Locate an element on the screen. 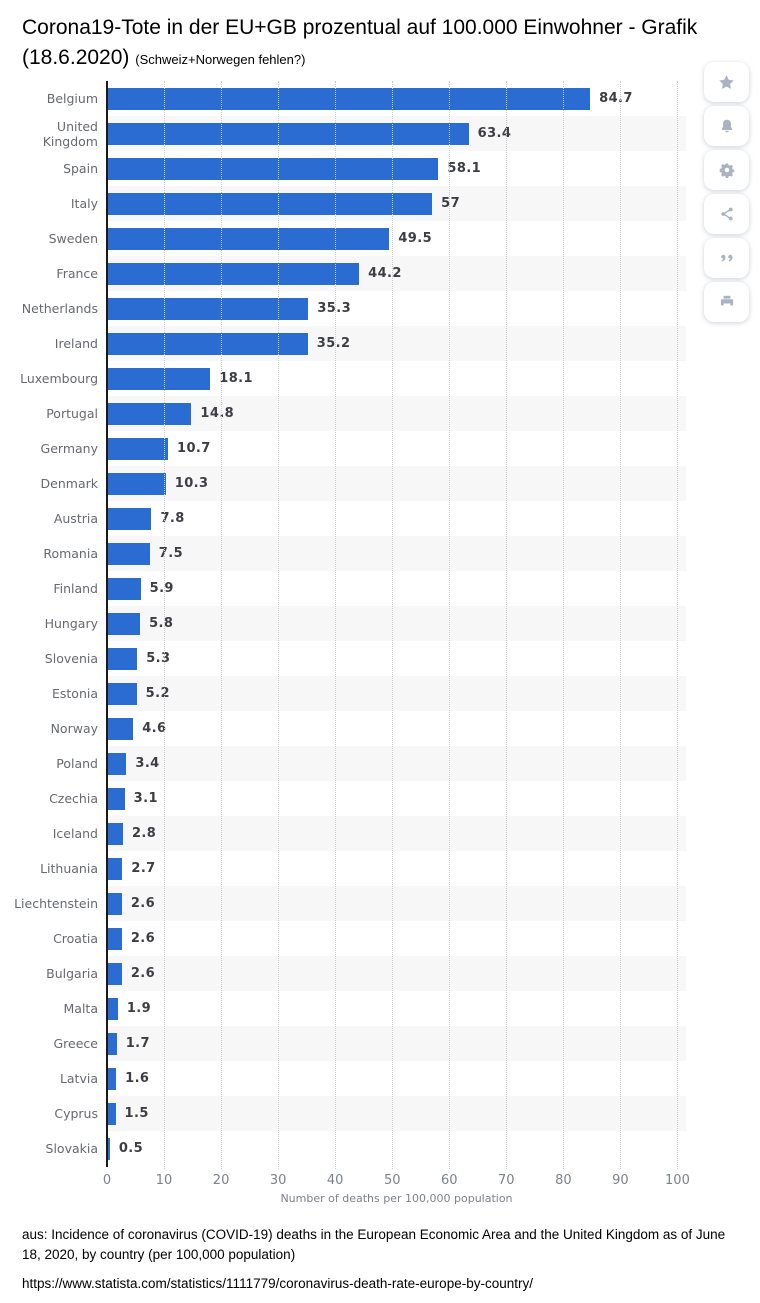  country-label: United Kingdom is located at coordinates (70, 133).